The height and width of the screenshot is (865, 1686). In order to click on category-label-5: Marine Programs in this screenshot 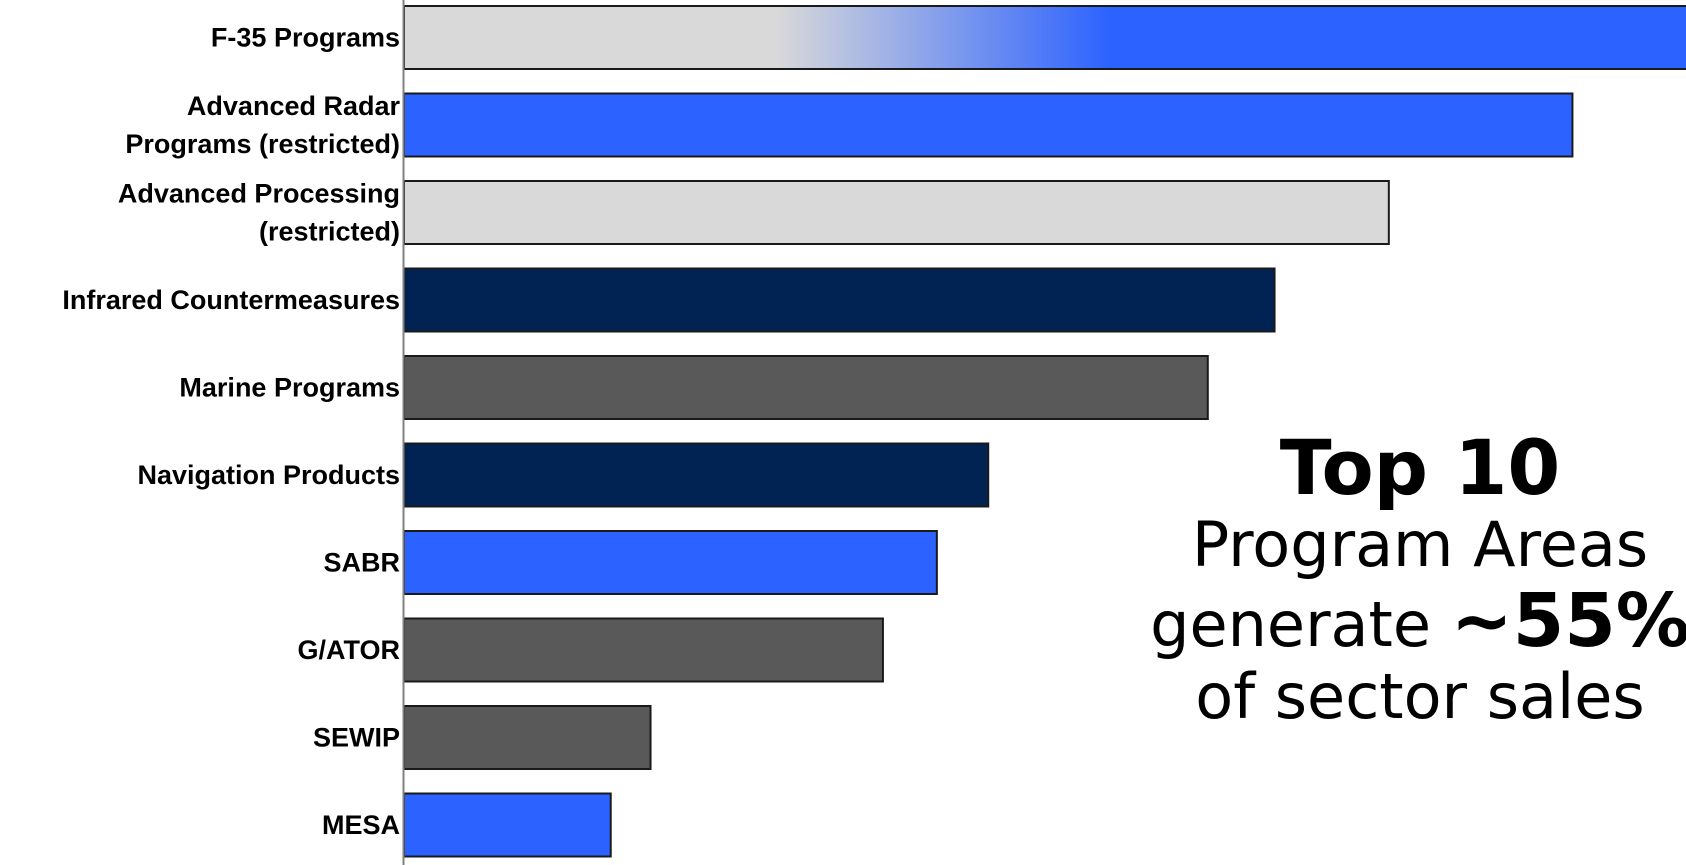, I will do `click(289, 388)`.